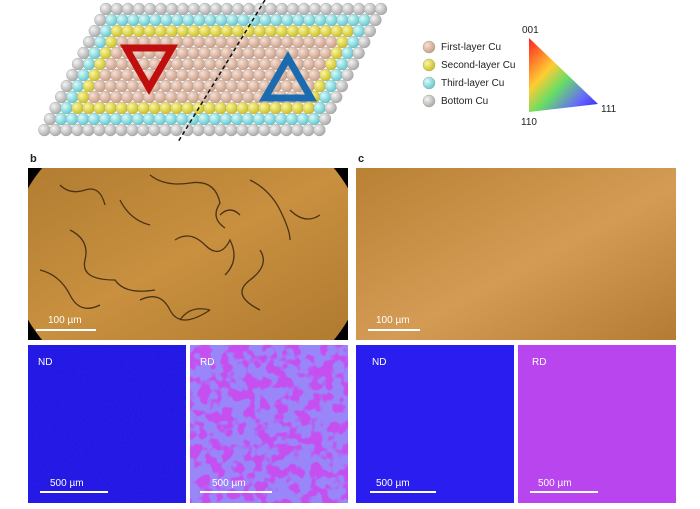 This screenshot has width=700, height=509. Describe the element at coordinates (472, 83) in the screenshot. I see `legend-label: Third-layer Cu` at that location.